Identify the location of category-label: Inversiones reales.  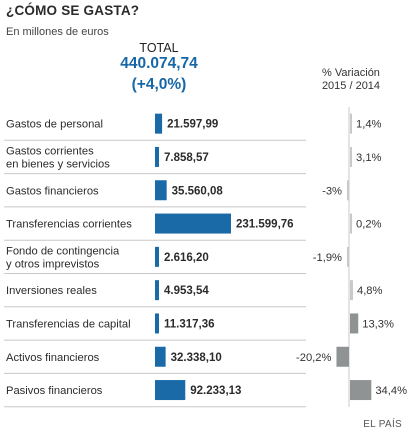
(51, 291).